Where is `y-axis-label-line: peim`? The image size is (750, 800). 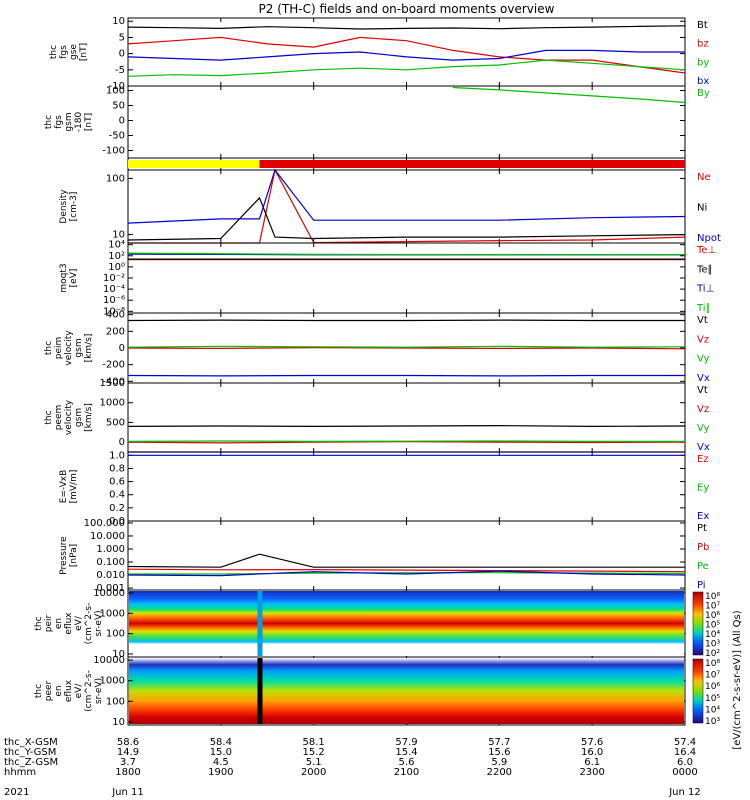 y-axis-label-line: peim is located at coordinates (59, 348).